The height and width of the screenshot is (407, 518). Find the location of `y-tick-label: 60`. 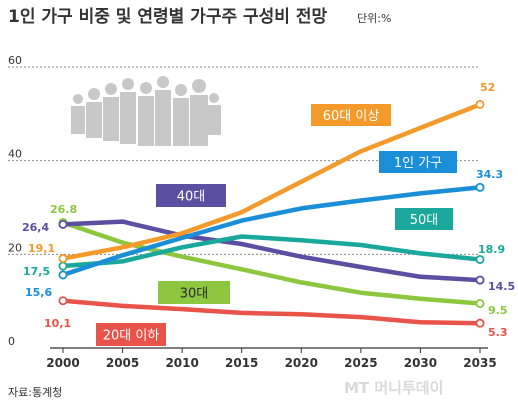

y-tick-label: 60 is located at coordinates (15, 60).